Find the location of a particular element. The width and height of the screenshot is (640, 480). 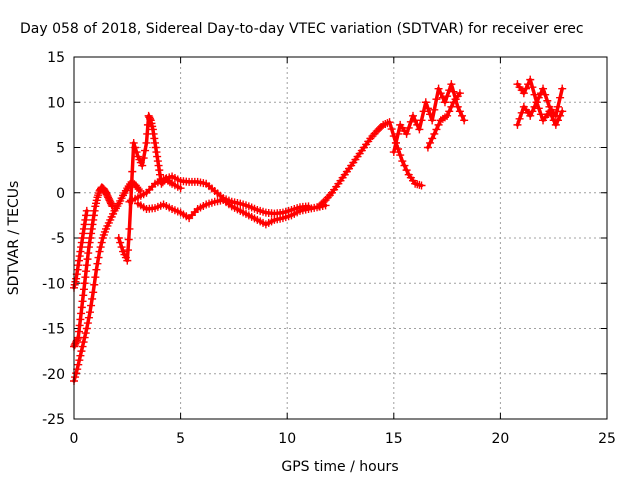

series-trace-late-cluster is located at coordinates (429, 118).